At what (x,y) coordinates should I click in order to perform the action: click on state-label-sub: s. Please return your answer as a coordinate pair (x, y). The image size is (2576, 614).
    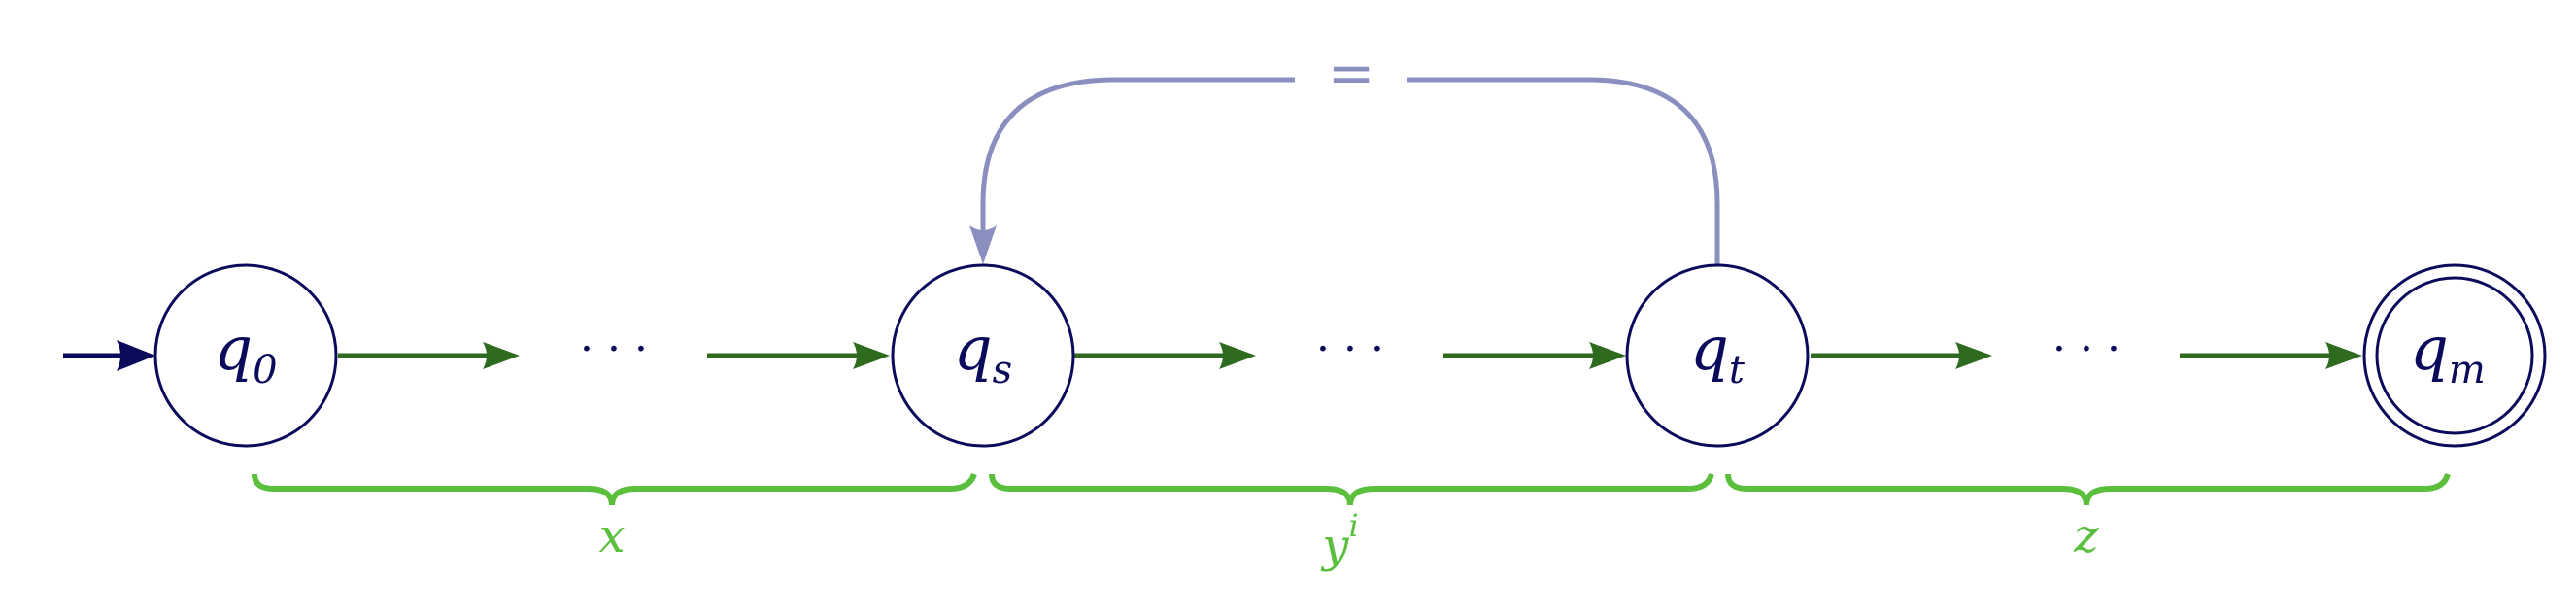
    Looking at the image, I should click on (1003, 370).